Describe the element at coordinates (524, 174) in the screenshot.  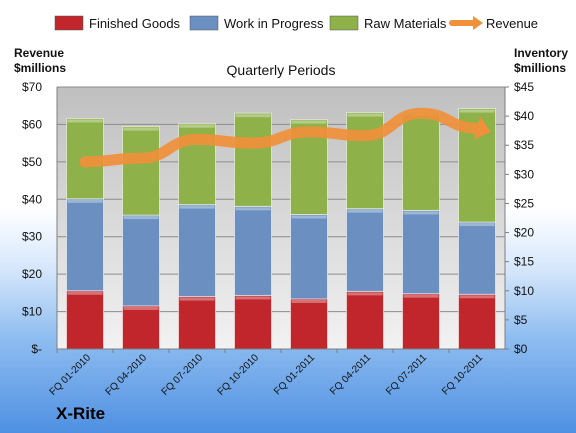
I see `right-tick-label: $30` at that location.